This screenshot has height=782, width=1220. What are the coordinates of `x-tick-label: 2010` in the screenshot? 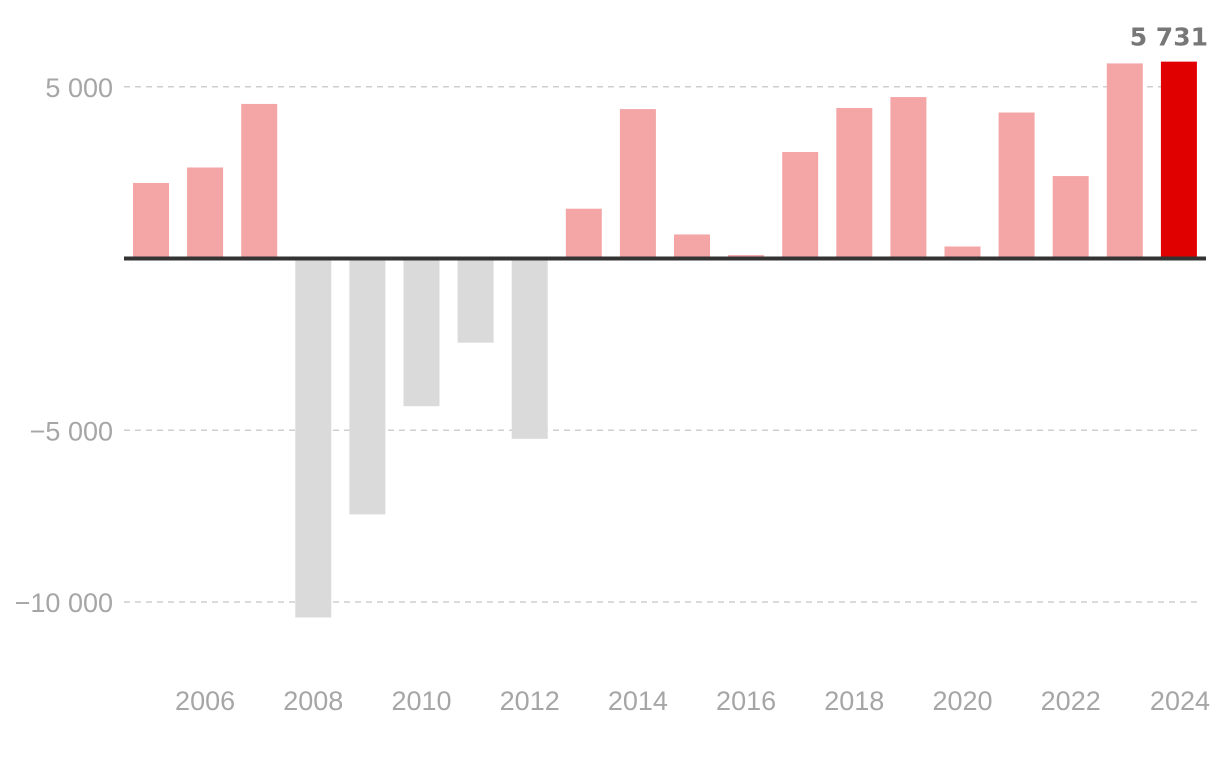 It's located at (421, 701).